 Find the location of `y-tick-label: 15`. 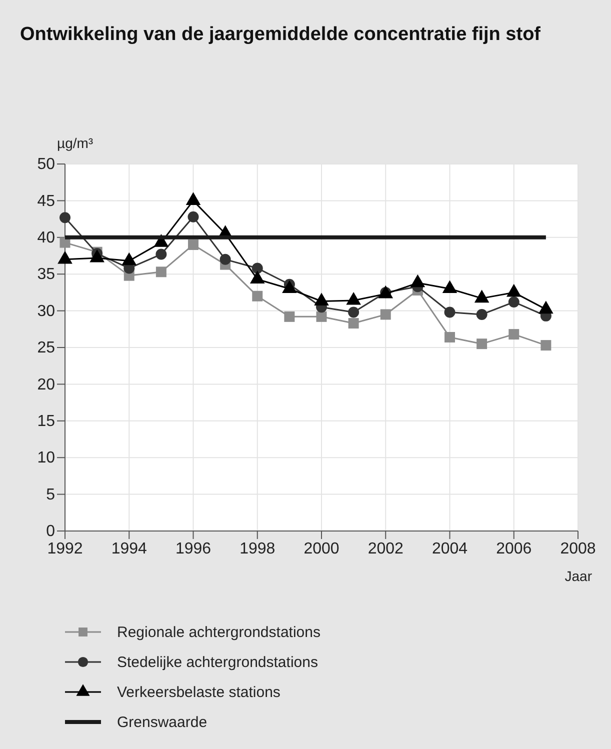

y-tick-label: 15 is located at coordinates (46, 421).